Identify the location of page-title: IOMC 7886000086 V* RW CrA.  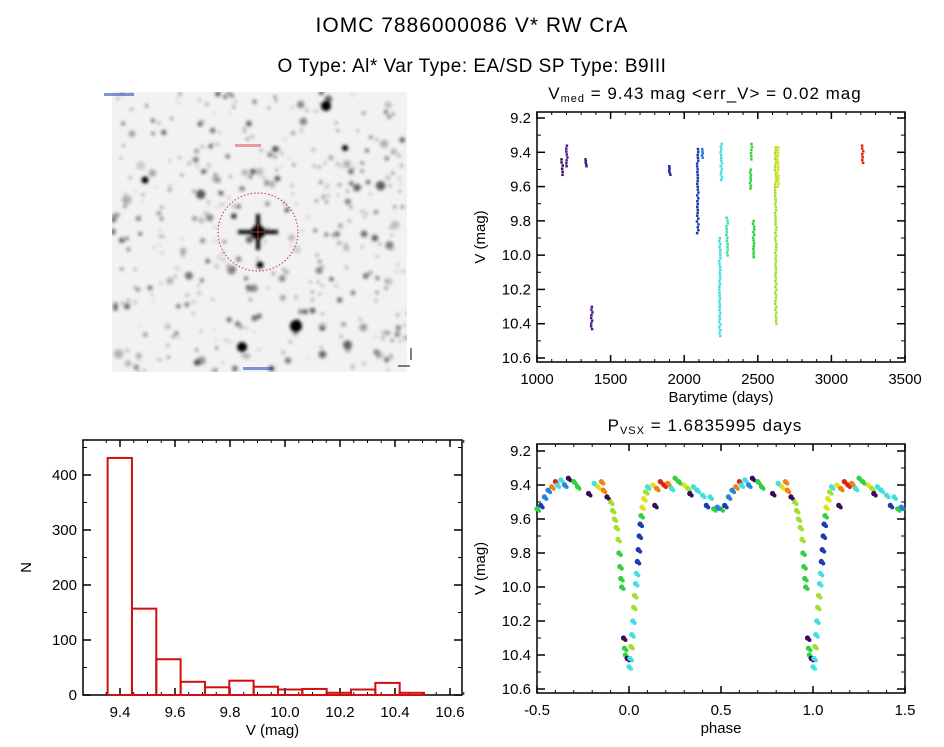
(472, 25).